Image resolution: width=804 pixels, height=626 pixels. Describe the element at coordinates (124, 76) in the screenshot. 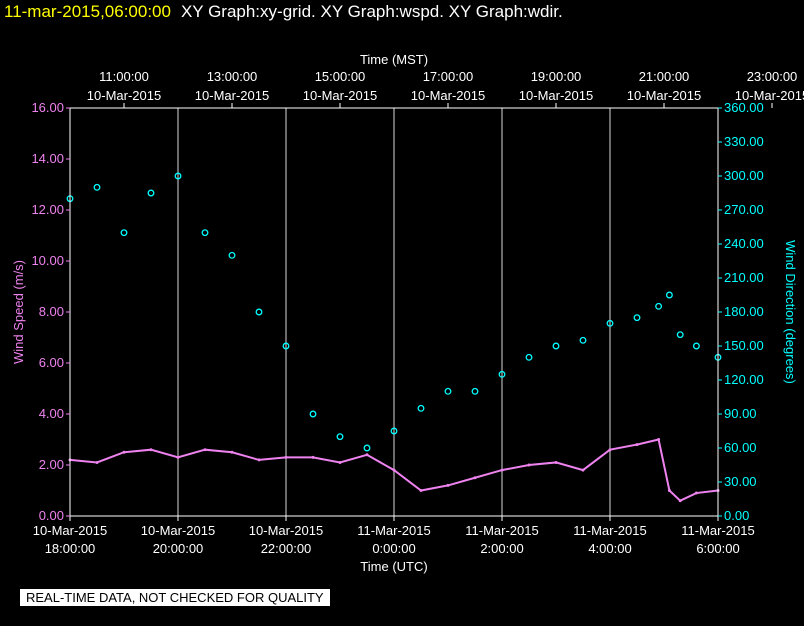

I see `x-top-tick-time: 11:00:00` at that location.